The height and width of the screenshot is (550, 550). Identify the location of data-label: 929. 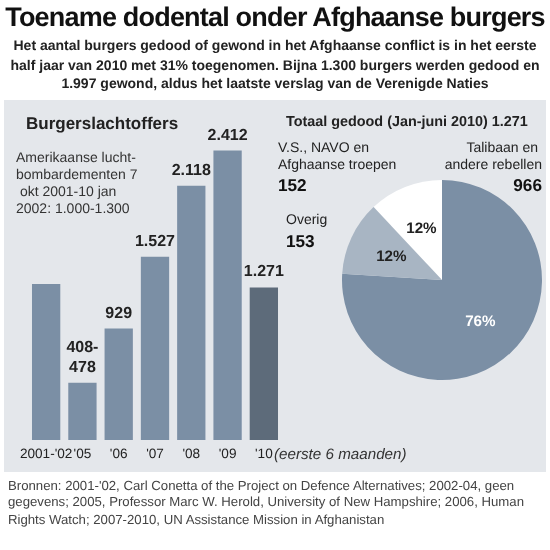
(119, 312).